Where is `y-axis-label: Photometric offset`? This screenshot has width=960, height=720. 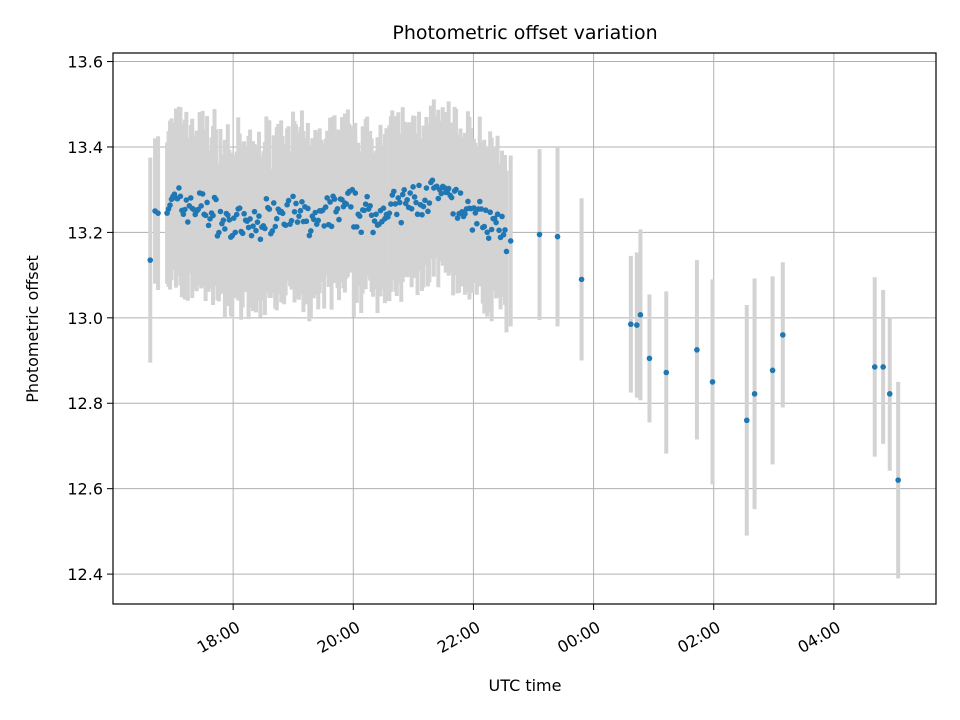
y-axis-label: Photometric offset is located at coordinates (32, 329).